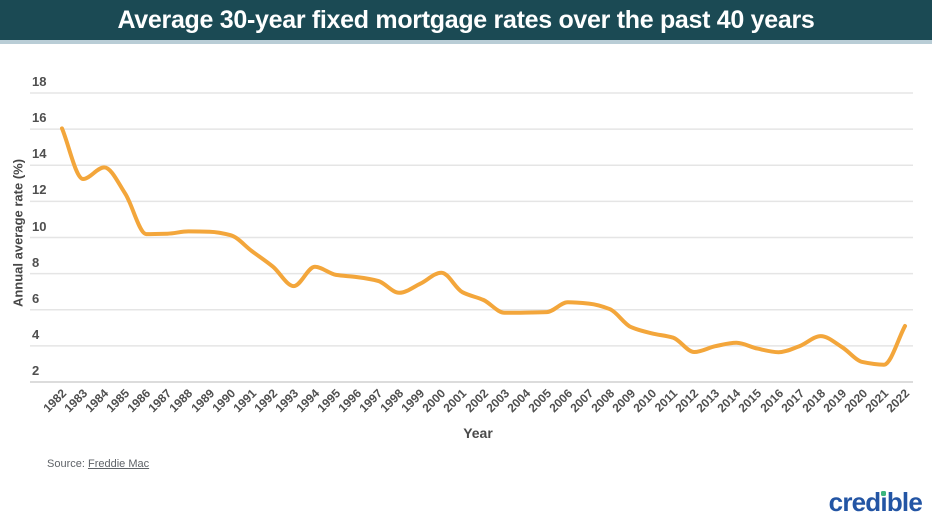 The width and height of the screenshot is (932, 524). Describe the element at coordinates (855, 502) in the screenshot. I see `logo-text-start: cred` at that location.